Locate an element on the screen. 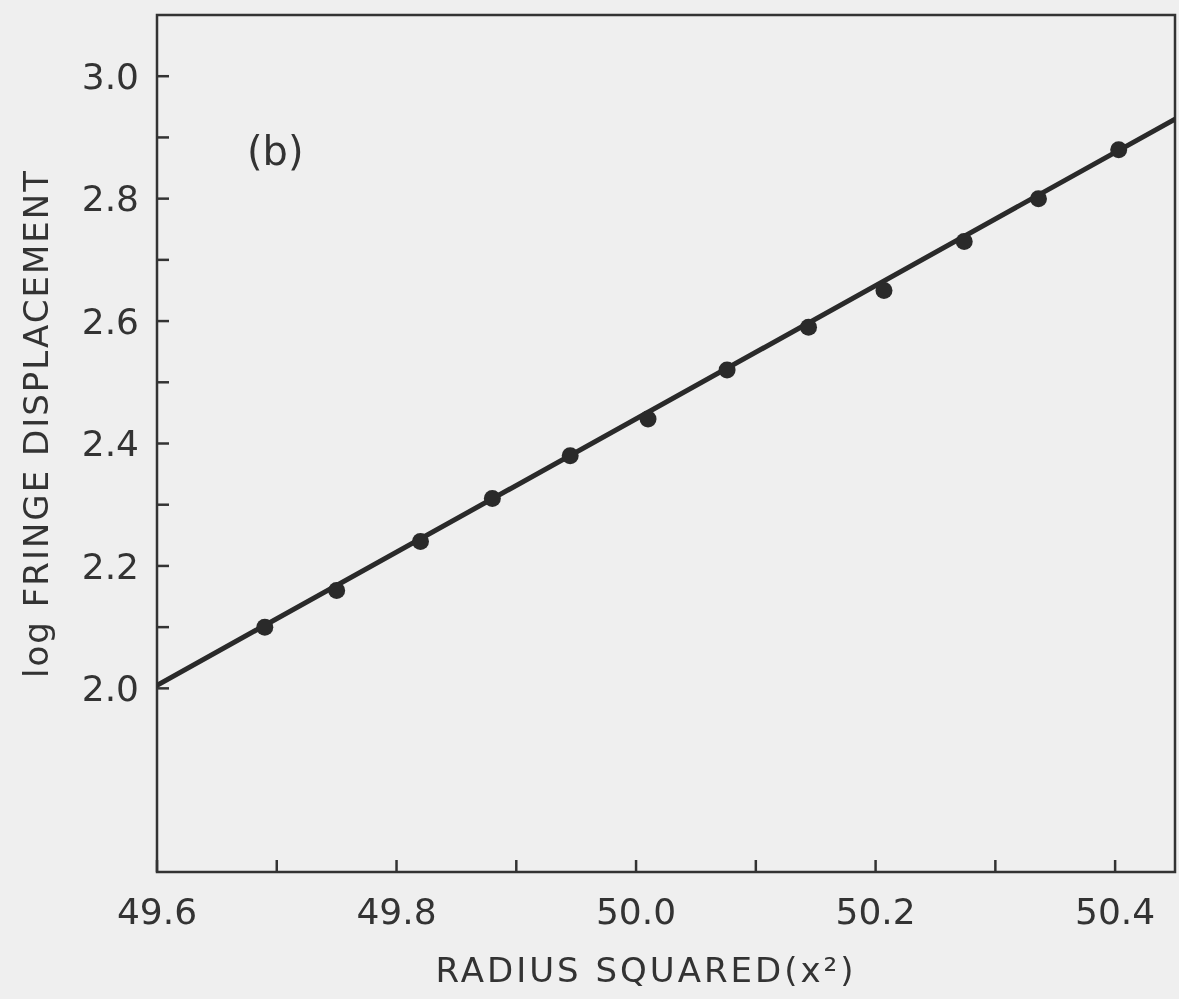 The width and height of the screenshot is (1179, 999). x-tick-label: 49.8 is located at coordinates (396, 911).